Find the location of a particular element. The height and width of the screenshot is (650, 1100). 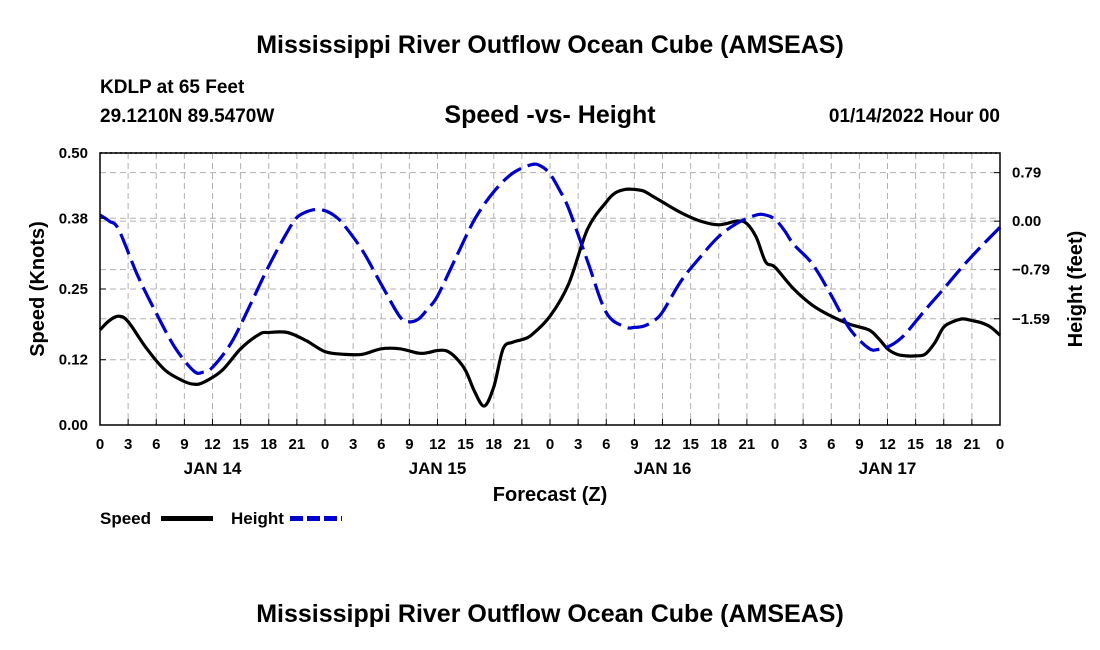

x-day-label: JAN 14 is located at coordinates (213, 468).